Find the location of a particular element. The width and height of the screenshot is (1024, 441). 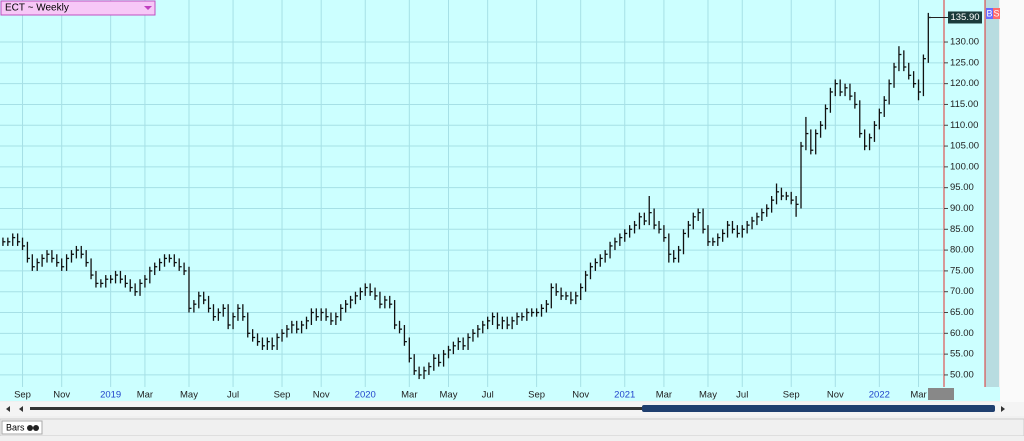

y-tick-label: 75.00 is located at coordinates (962, 270).